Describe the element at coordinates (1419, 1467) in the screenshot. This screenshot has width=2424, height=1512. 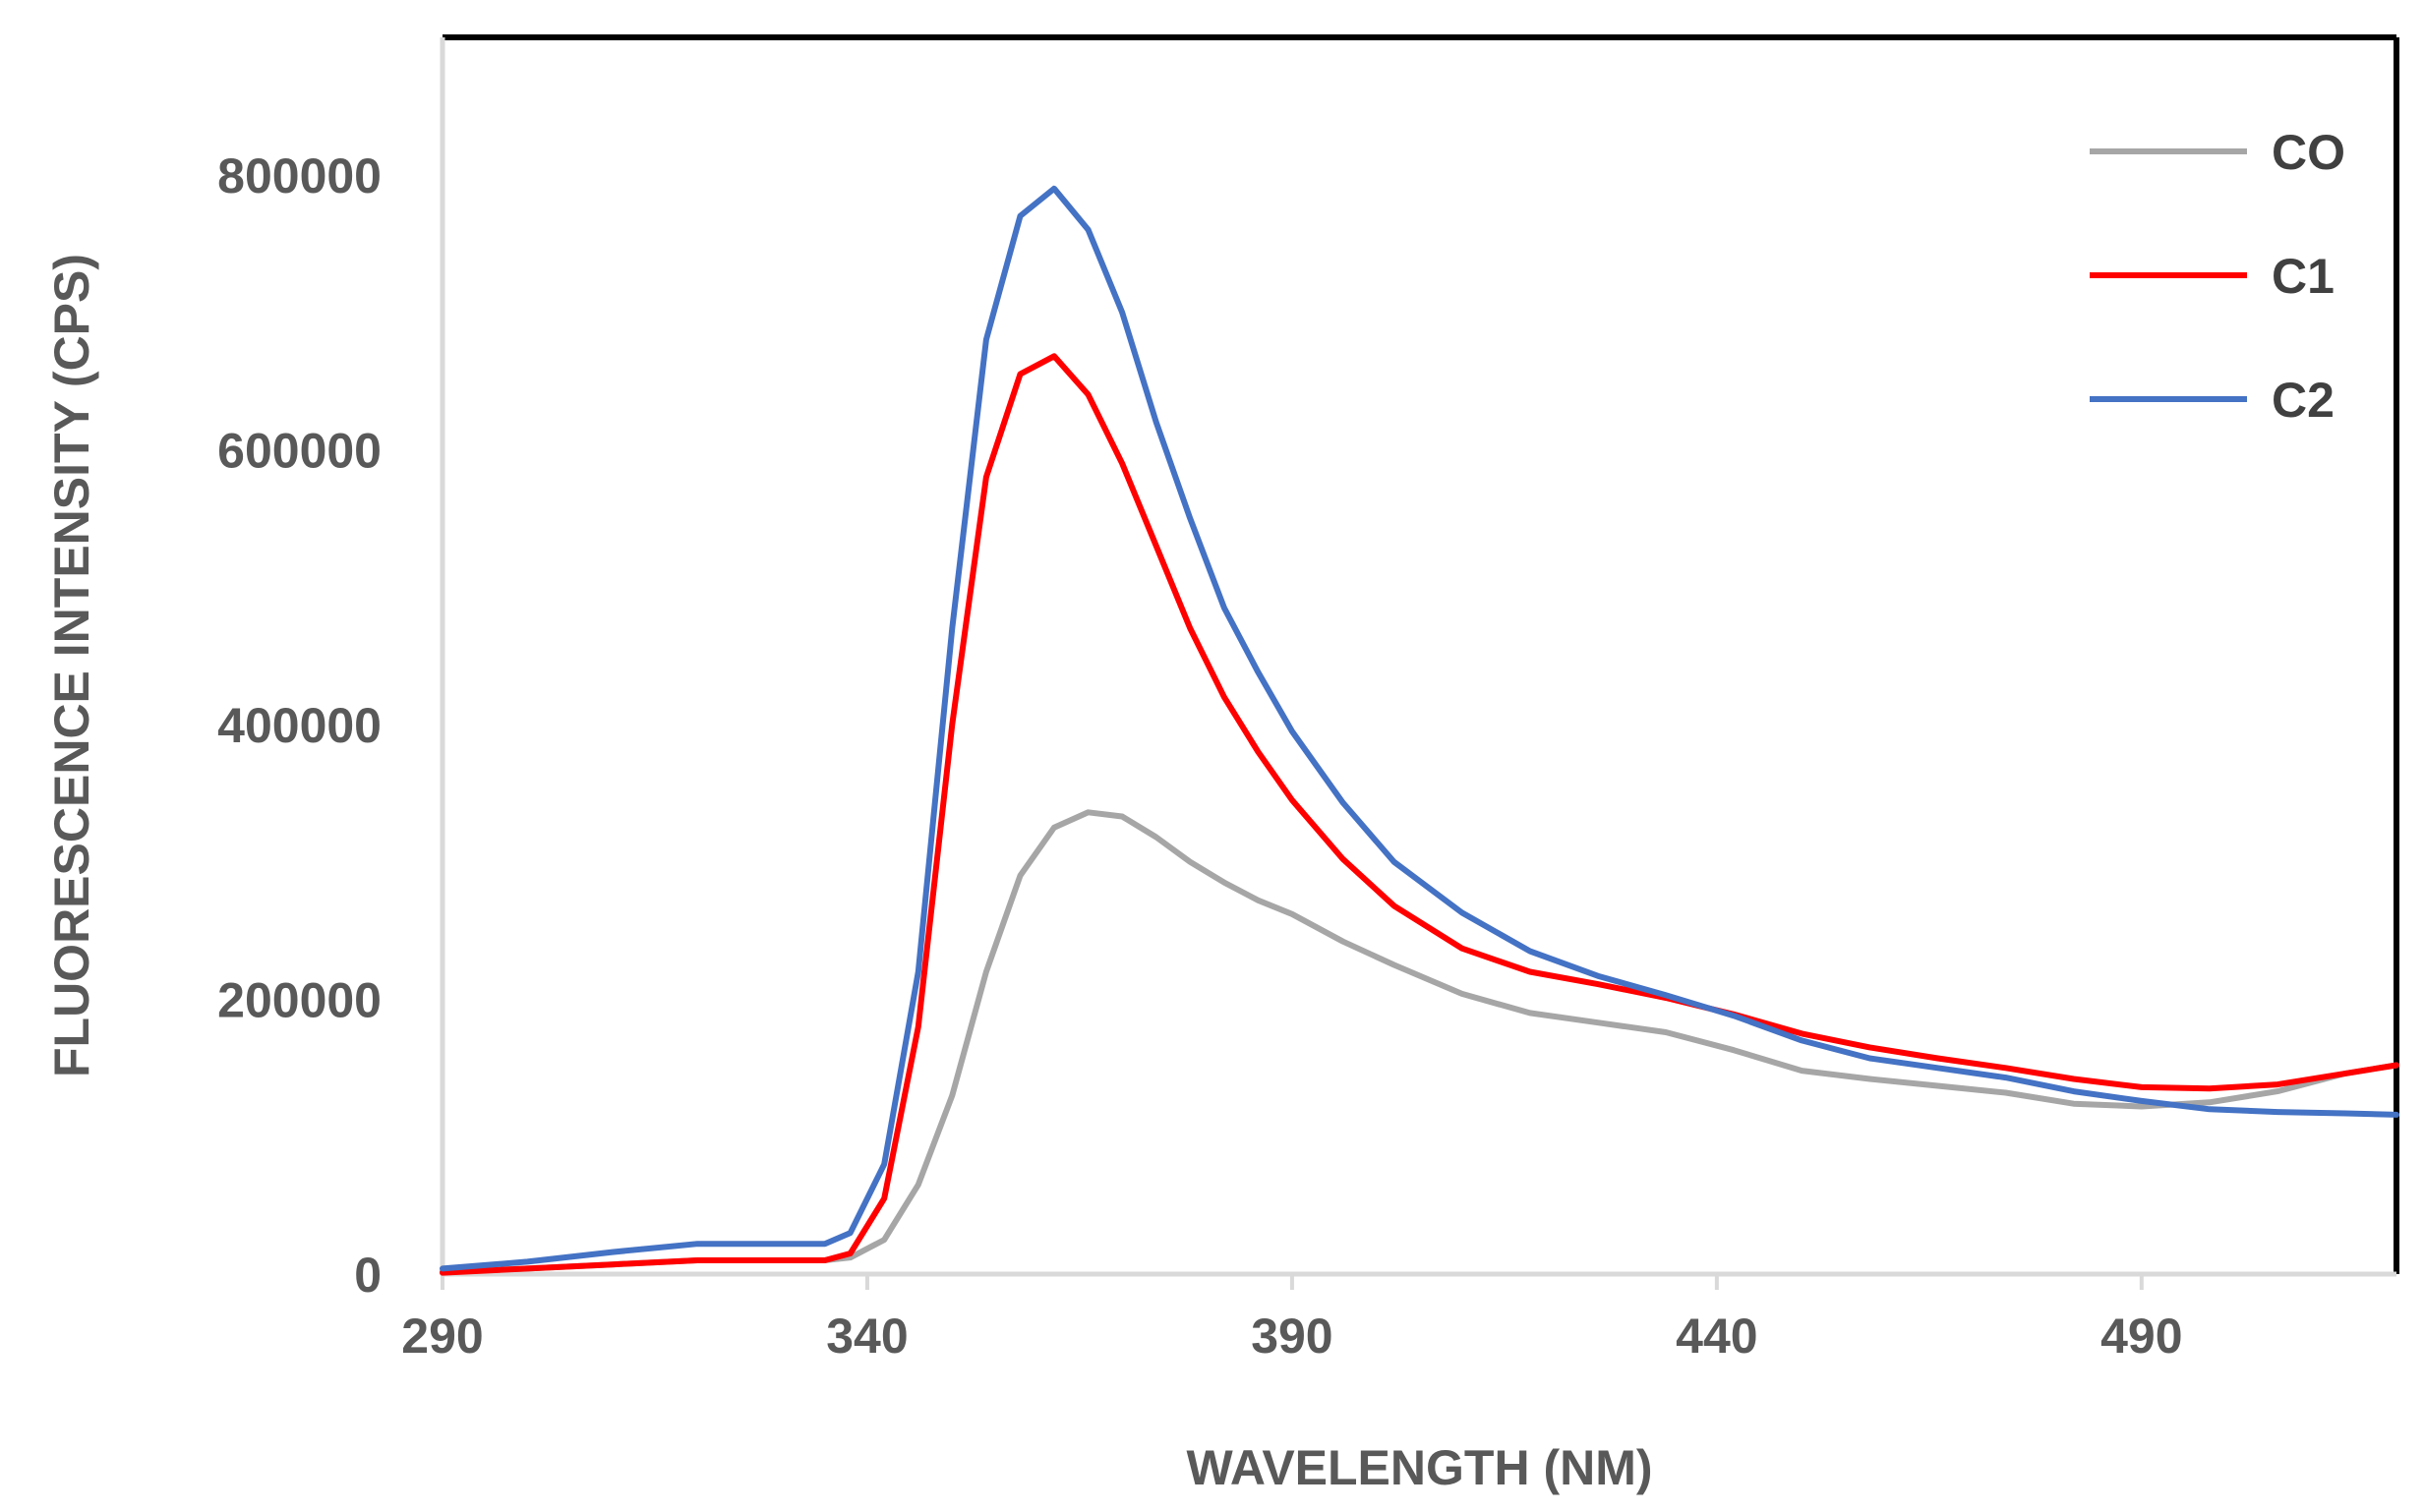
I see `x-axis-title: WAVELENGTH (NM)` at that location.